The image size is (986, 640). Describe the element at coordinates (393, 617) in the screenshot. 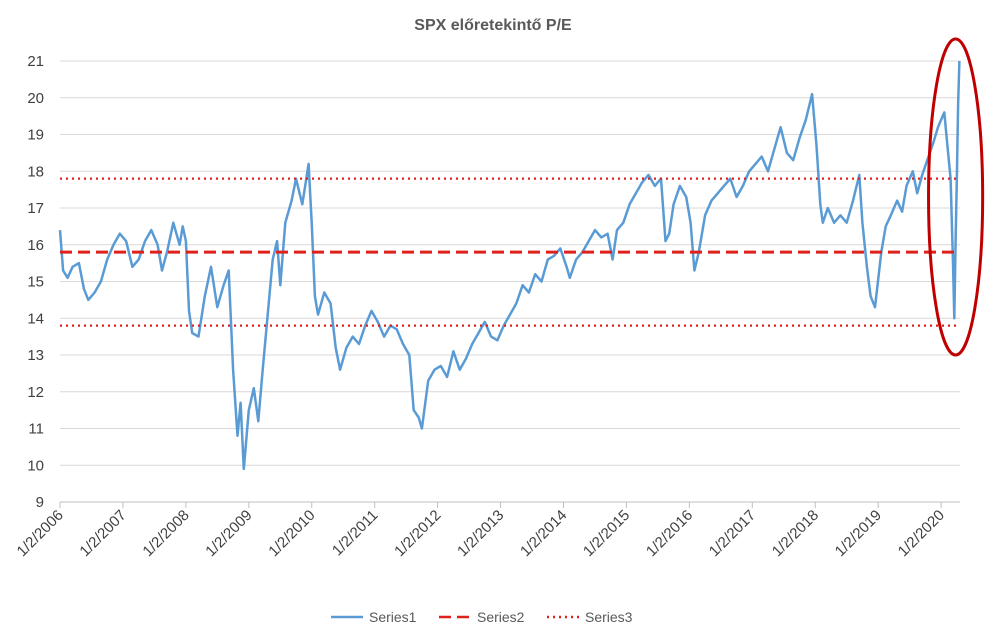

I see `legend-label: Series1` at that location.